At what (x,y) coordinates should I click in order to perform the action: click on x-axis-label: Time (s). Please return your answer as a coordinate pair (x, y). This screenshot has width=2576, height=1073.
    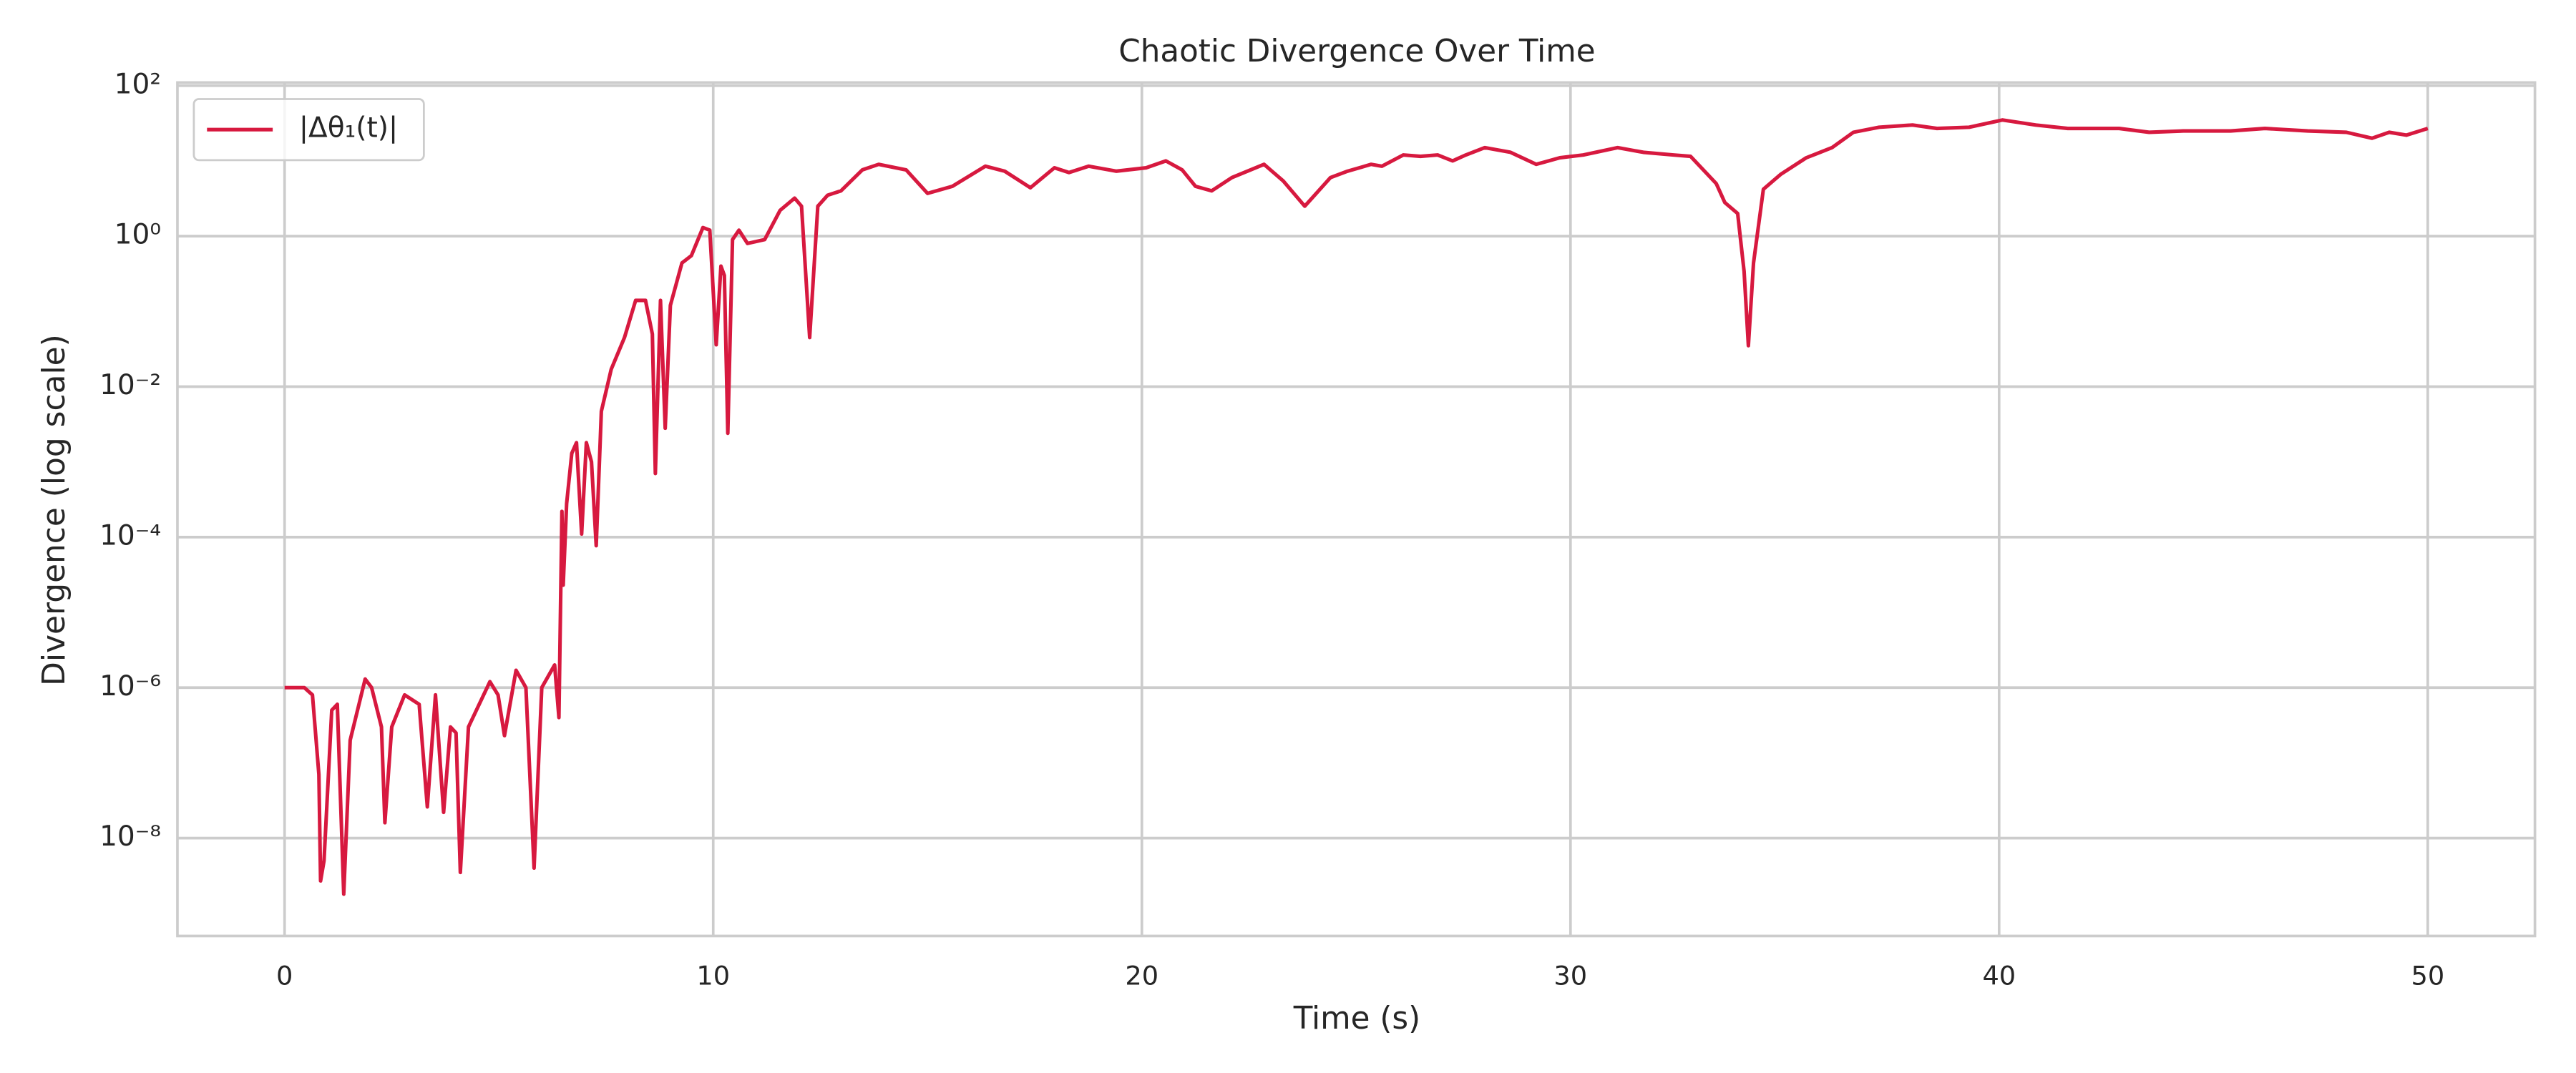
    Looking at the image, I should click on (1356, 1018).